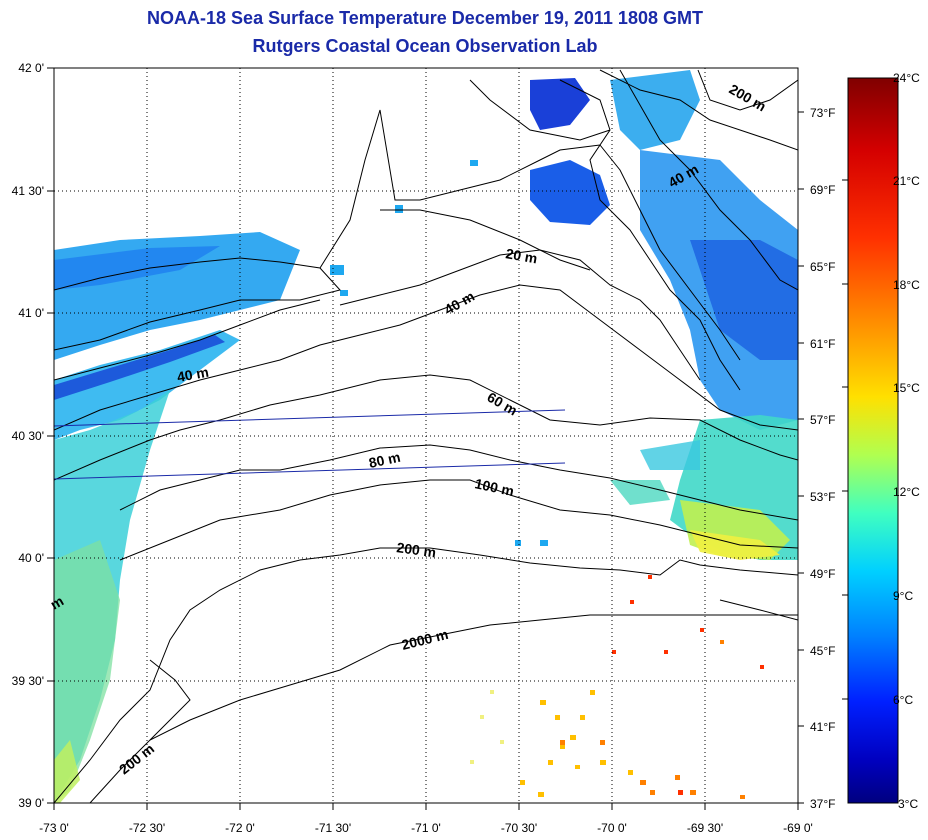 The width and height of the screenshot is (928, 840). Describe the element at coordinates (54, 828) in the screenshot. I see `lon-tick-label: -73 0'` at that location.